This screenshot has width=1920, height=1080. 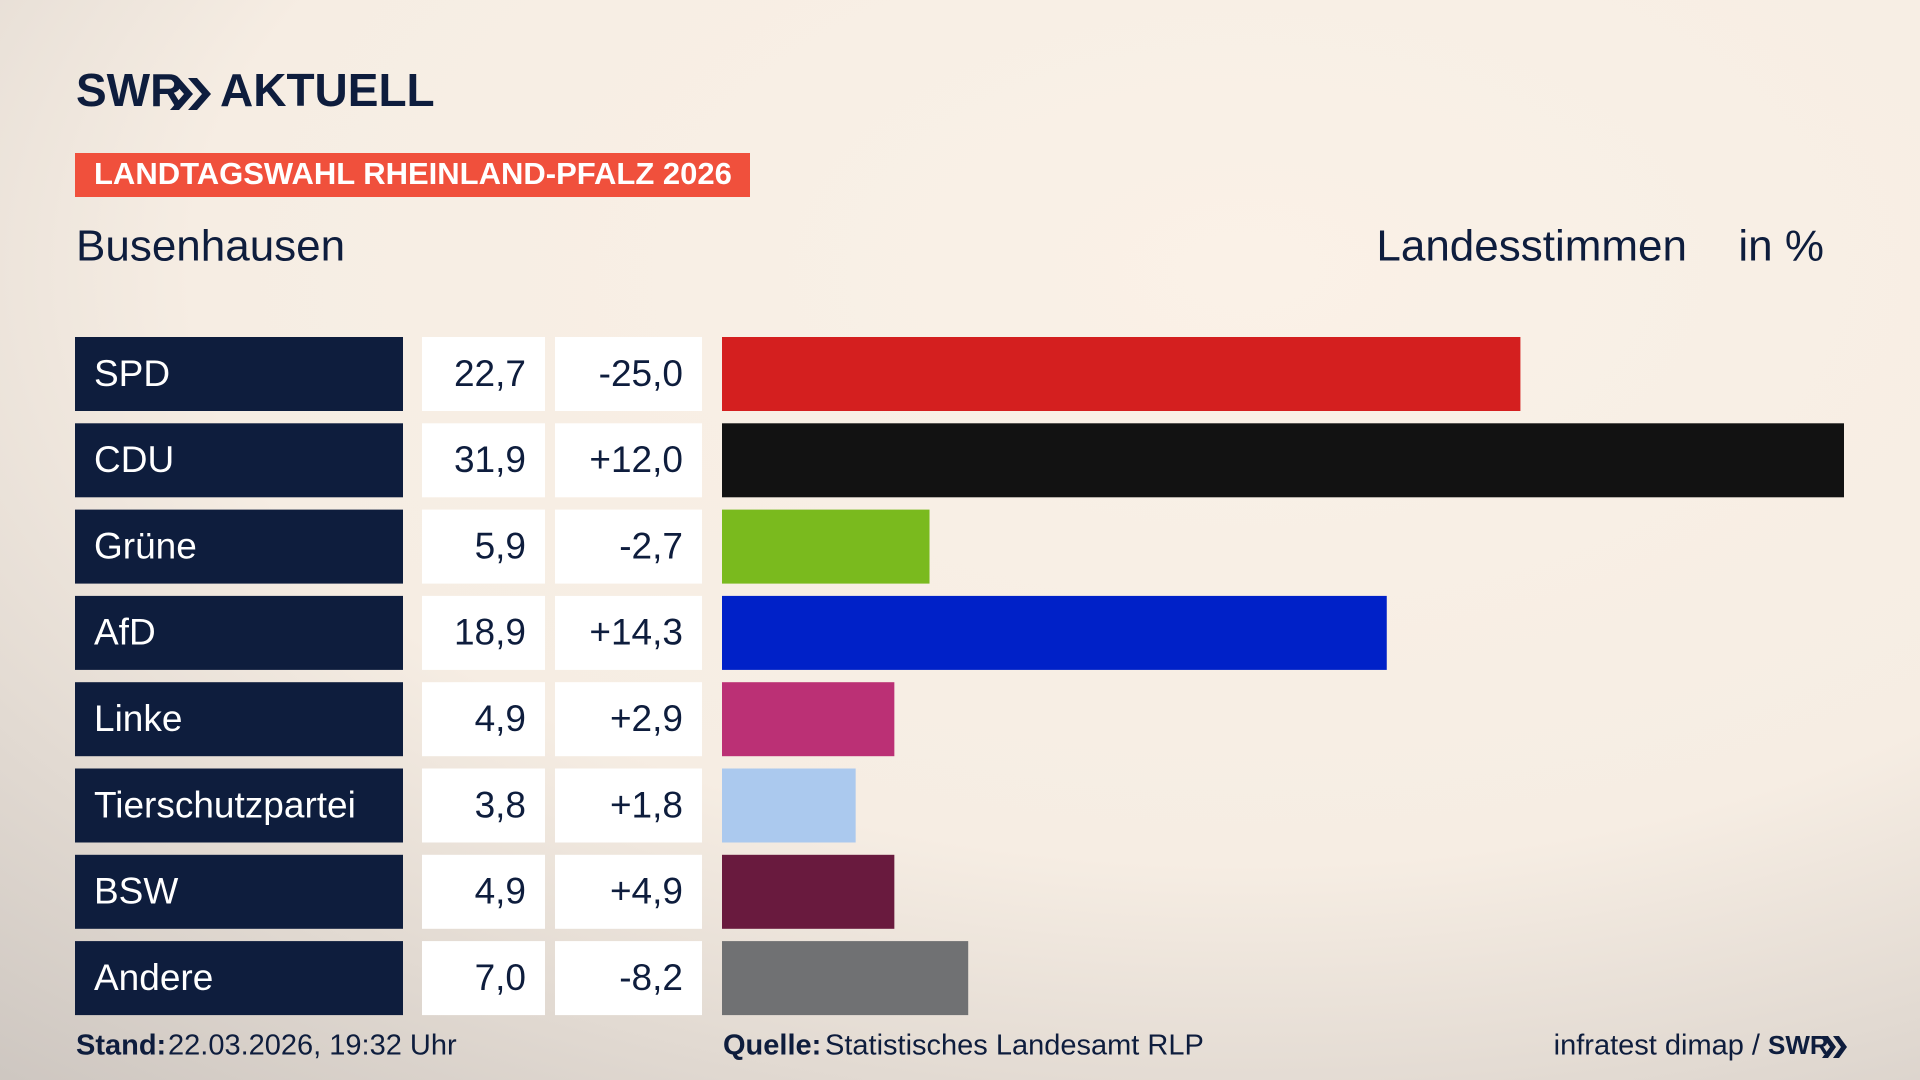 What do you see at coordinates (129, 90) in the screenshot?
I see `brand-name: SWR` at bounding box center [129, 90].